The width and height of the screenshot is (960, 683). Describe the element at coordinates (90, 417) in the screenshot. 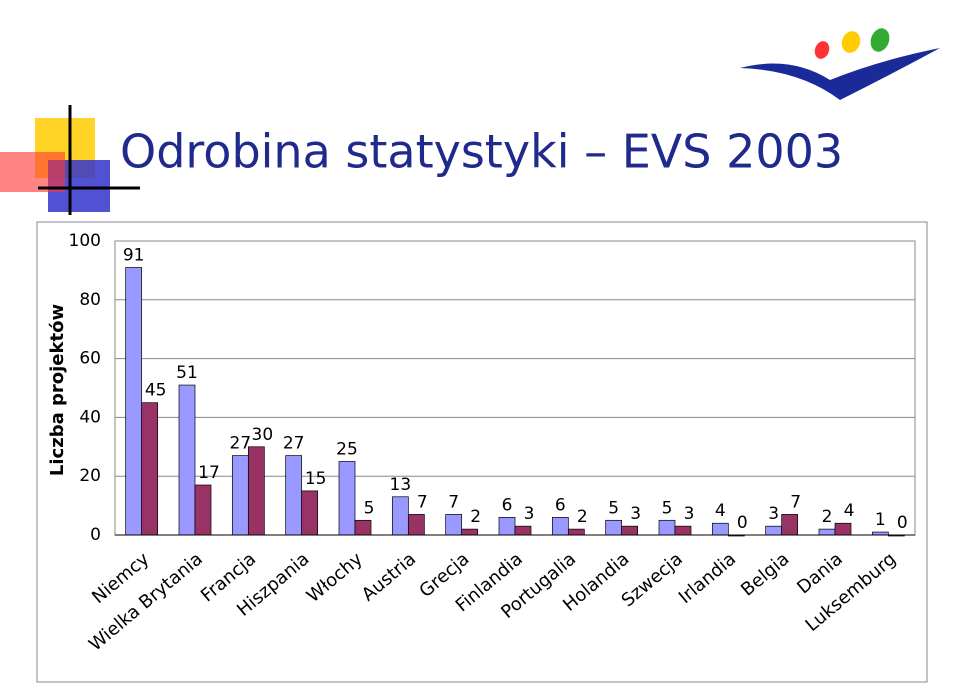

I see `y-tick-label: 40` at that location.